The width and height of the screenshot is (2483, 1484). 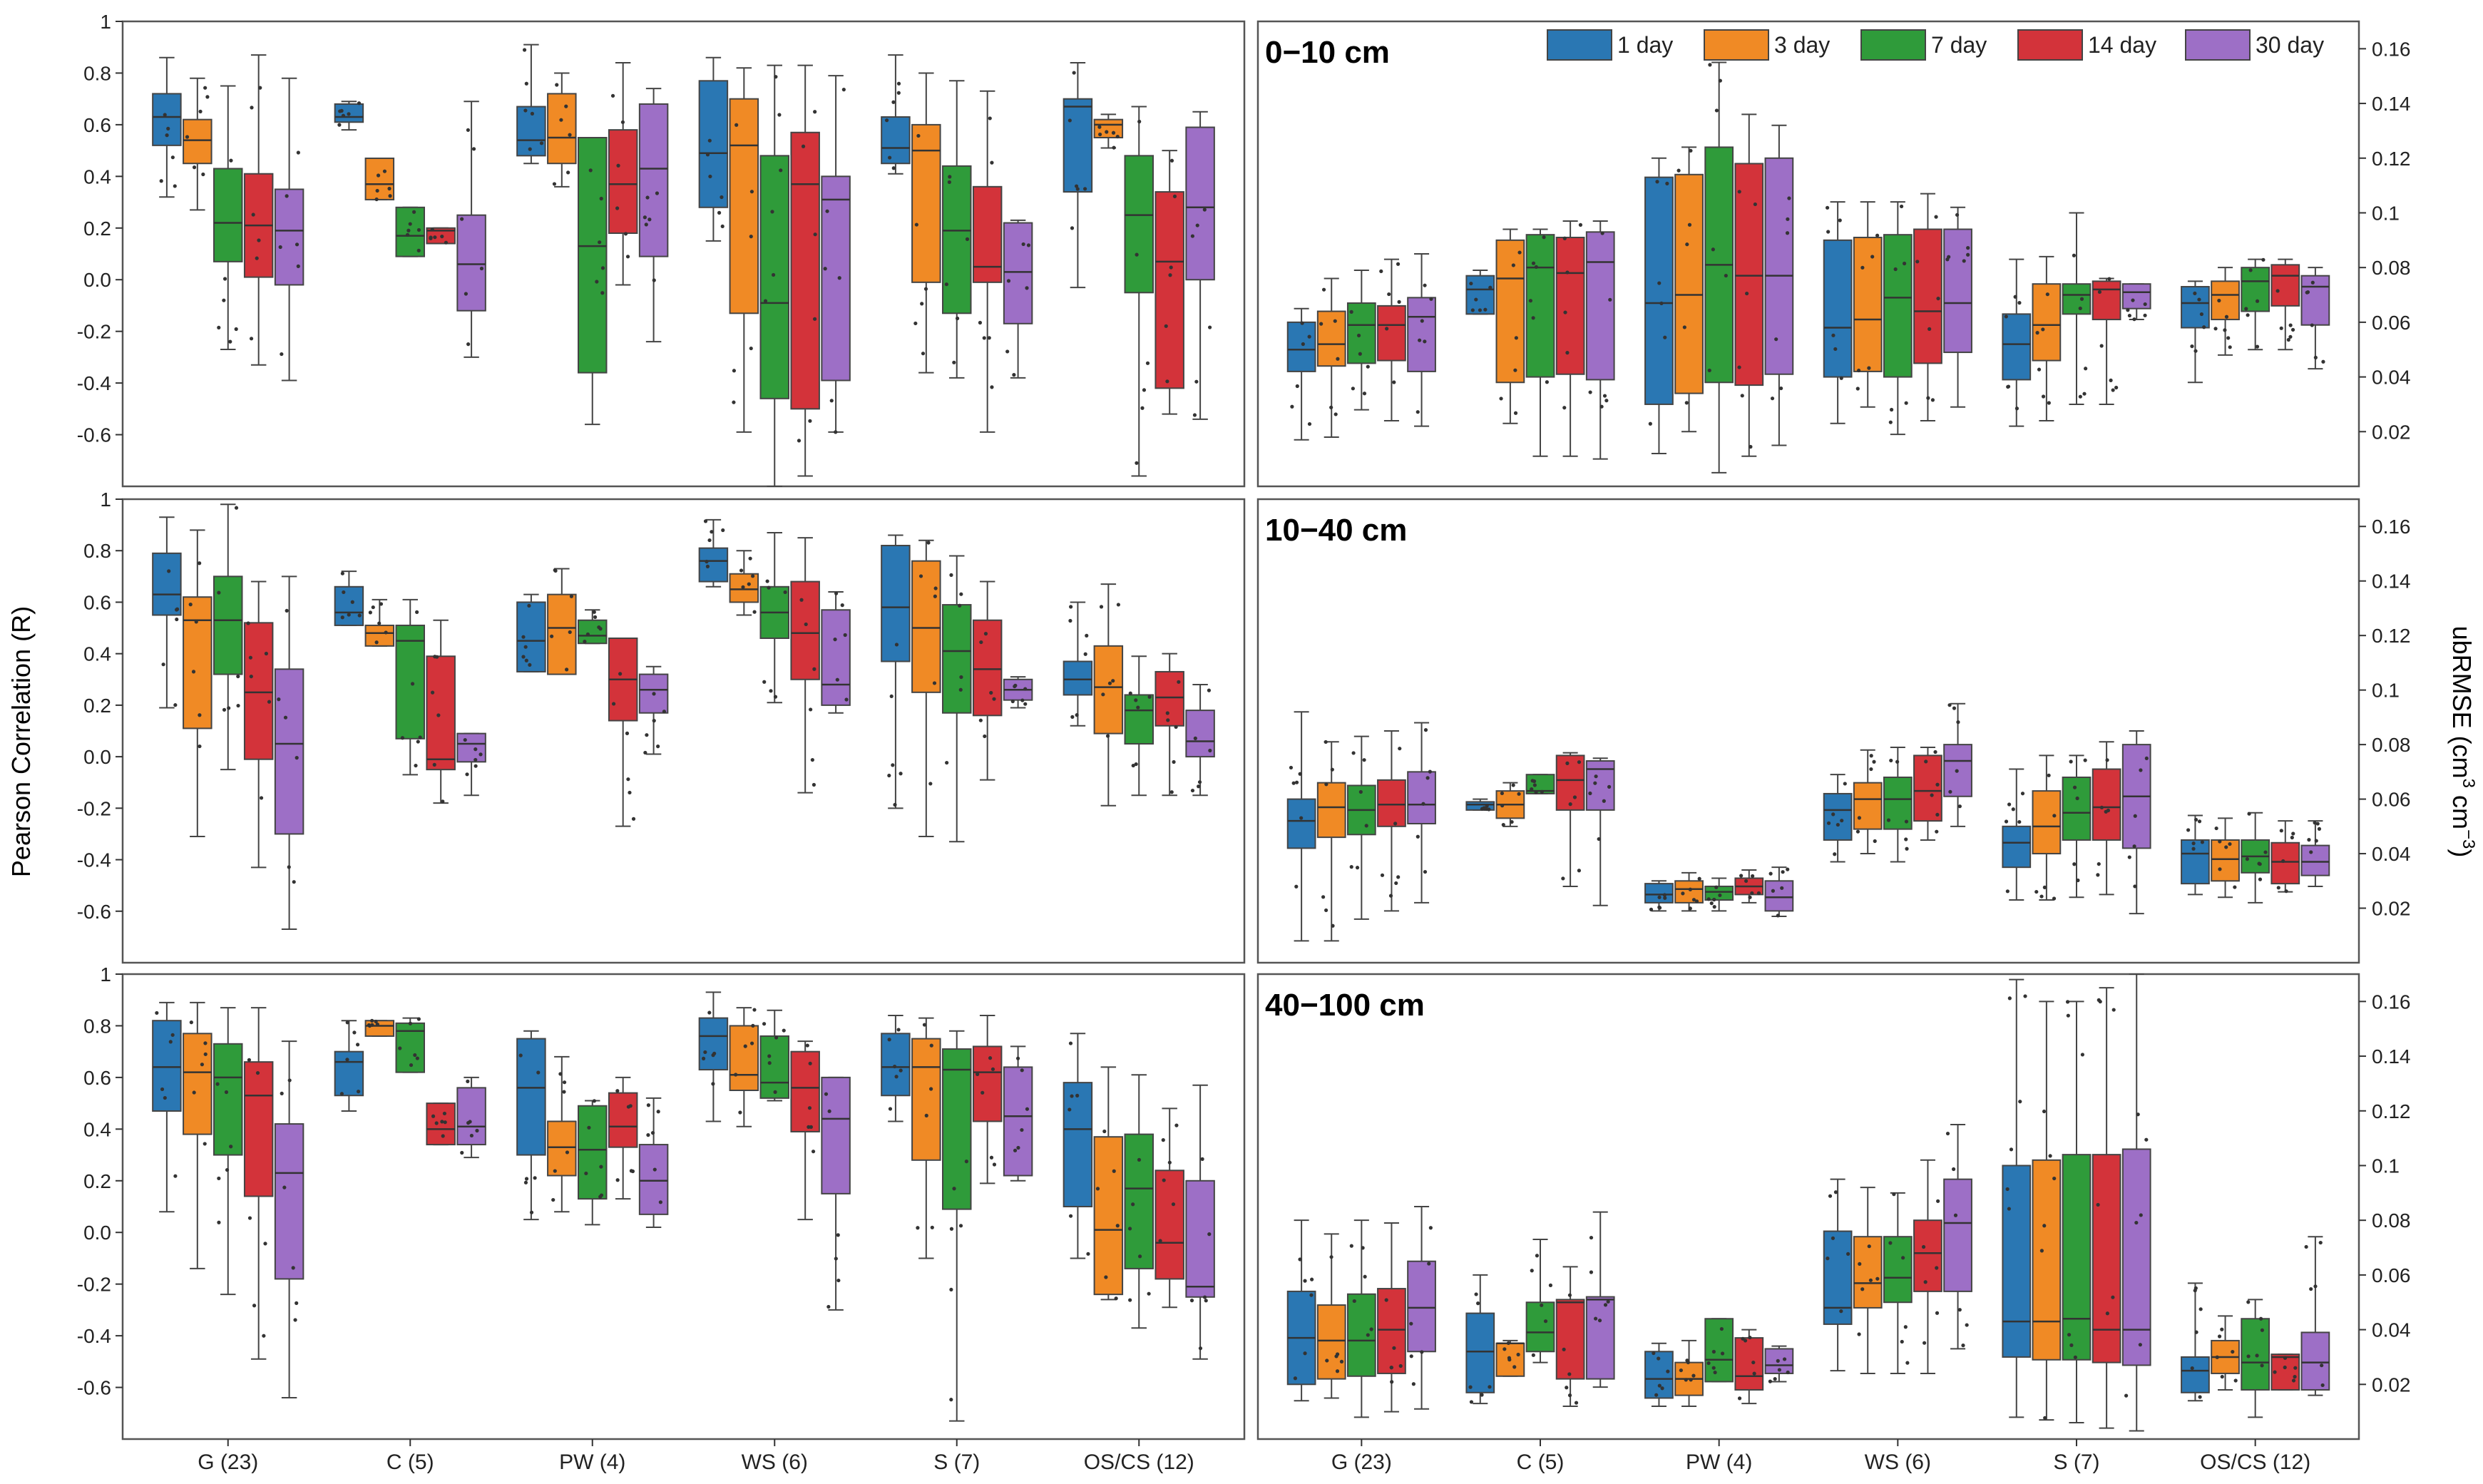 What do you see at coordinates (1327, 52) in the screenshot?
I see `depth-label: 0−10 cm` at bounding box center [1327, 52].